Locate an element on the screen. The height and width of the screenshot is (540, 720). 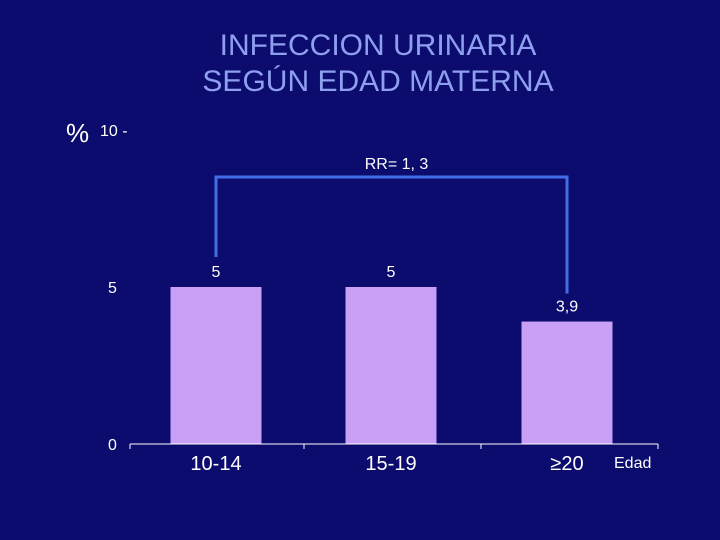
y-tick-label: 0 is located at coordinates (112, 445).